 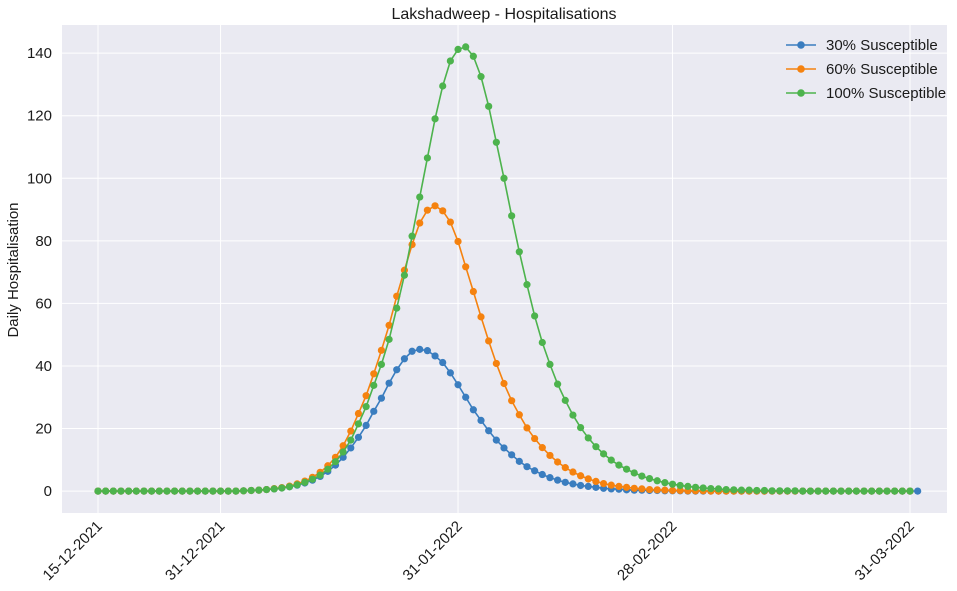 I want to click on y-tick-label: 60, so click(x=43, y=303).